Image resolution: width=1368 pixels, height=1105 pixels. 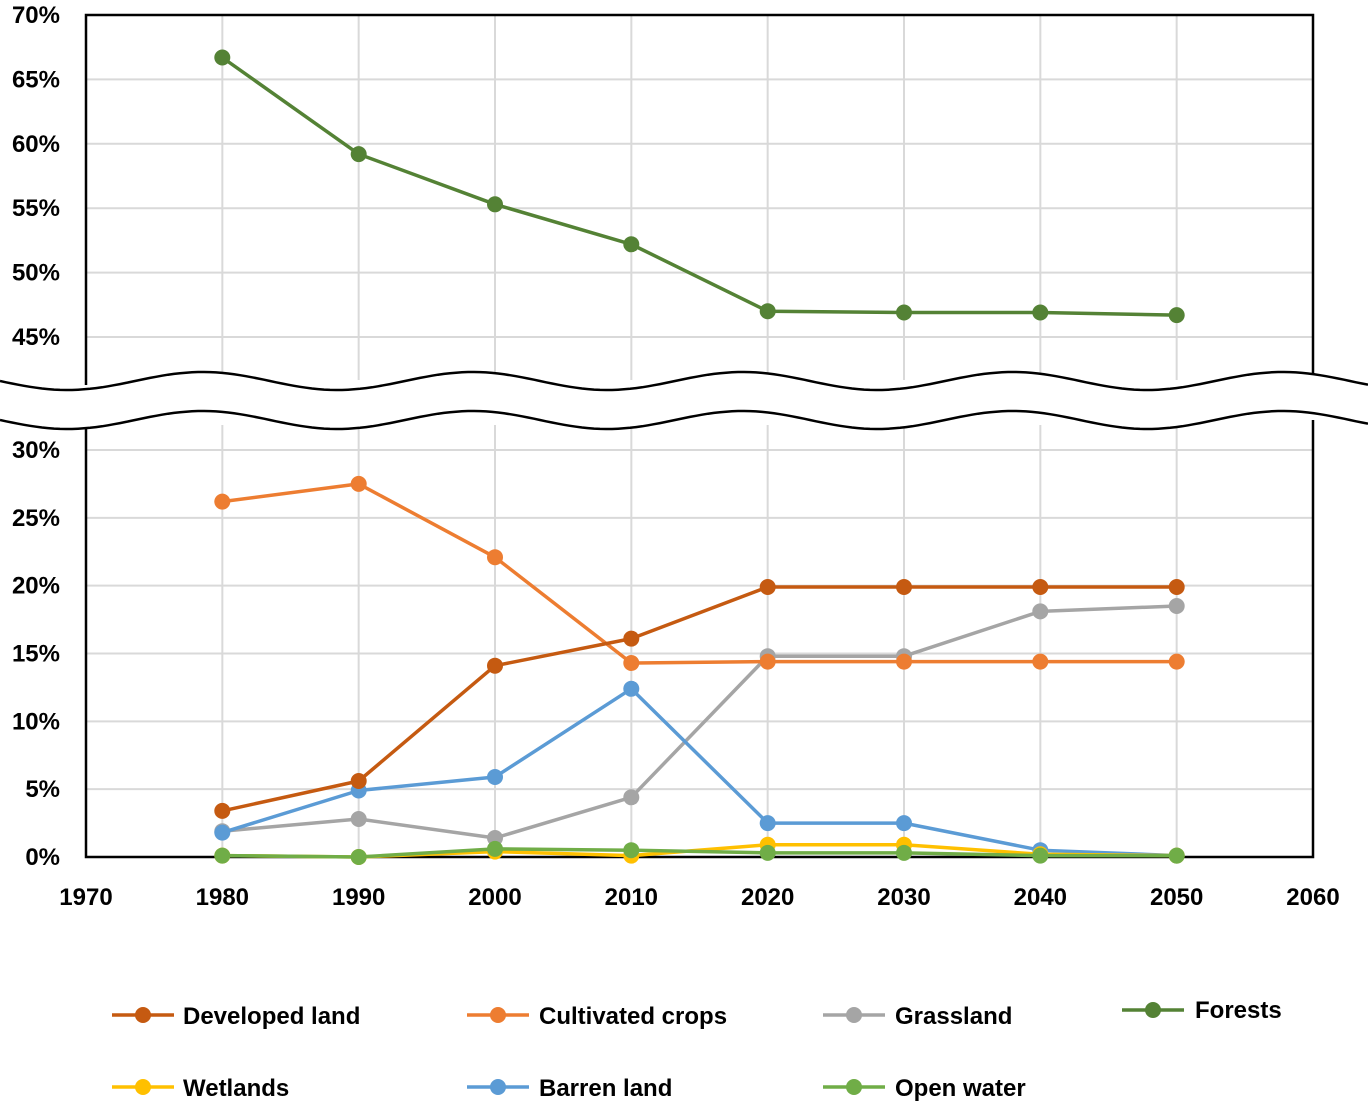 What do you see at coordinates (699, 573) in the screenshot?
I see `series-cultivated-crops` at bounding box center [699, 573].